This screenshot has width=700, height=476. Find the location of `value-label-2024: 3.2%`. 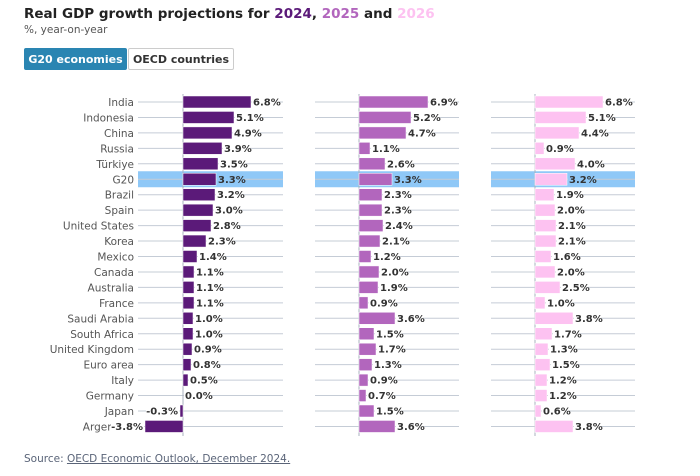

value-label-2024: 3.2% is located at coordinates (231, 195).